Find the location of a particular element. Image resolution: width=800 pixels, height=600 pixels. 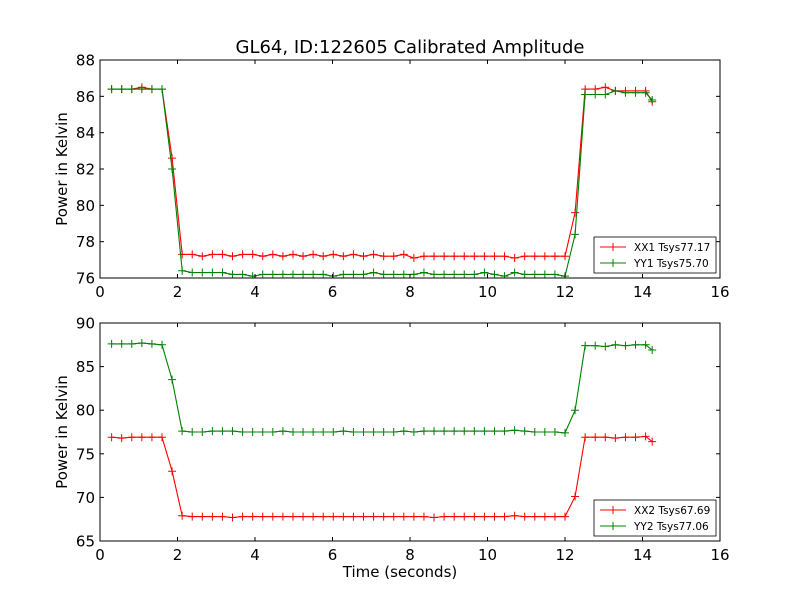

legend-label: XX1 Tsys77.17 is located at coordinates (672, 248).